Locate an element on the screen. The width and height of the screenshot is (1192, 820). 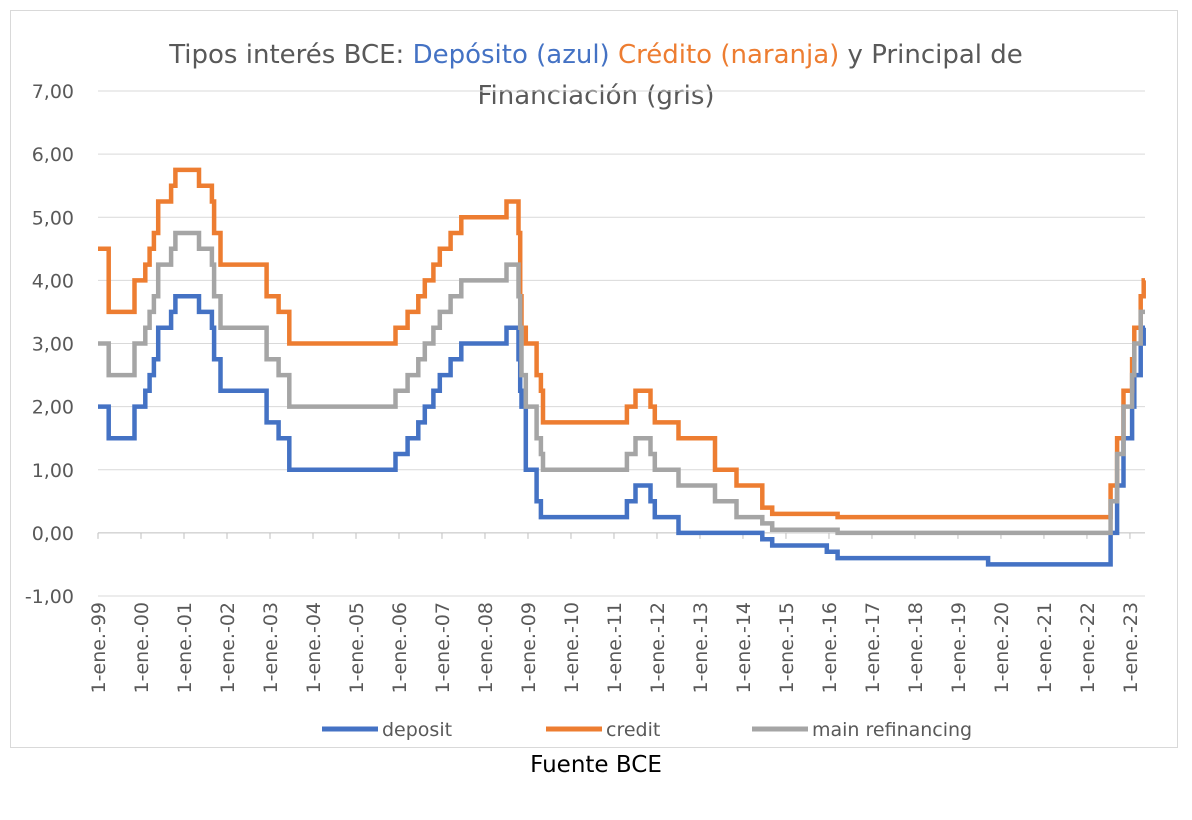
legend-item: deposit is located at coordinates (387, 730).